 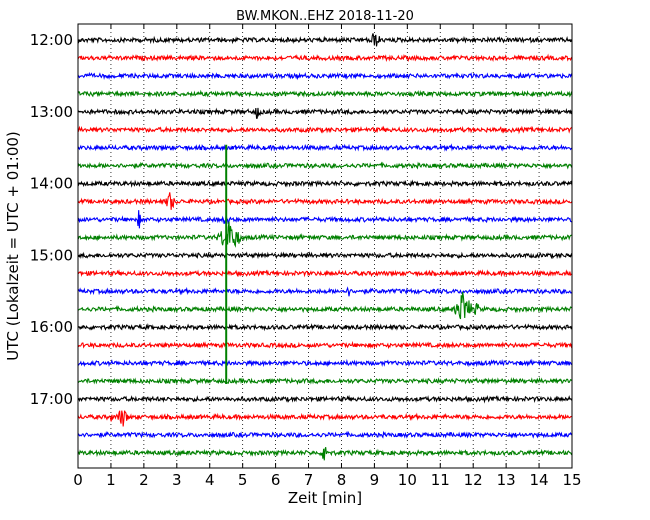 I want to click on x-tick-label-5: 5, so click(x=243, y=480).